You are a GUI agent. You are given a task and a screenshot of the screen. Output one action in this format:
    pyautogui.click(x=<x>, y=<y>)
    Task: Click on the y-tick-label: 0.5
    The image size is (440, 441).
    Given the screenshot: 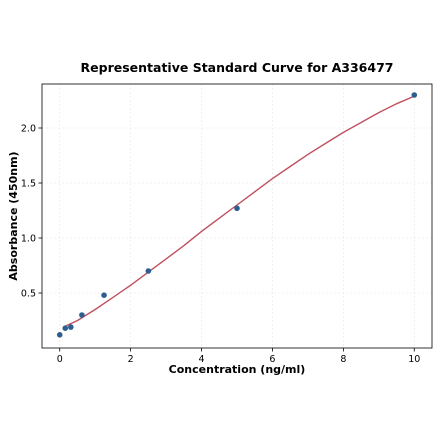 What is the action you would take?
    pyautogui.click(x=28, y=294)
    